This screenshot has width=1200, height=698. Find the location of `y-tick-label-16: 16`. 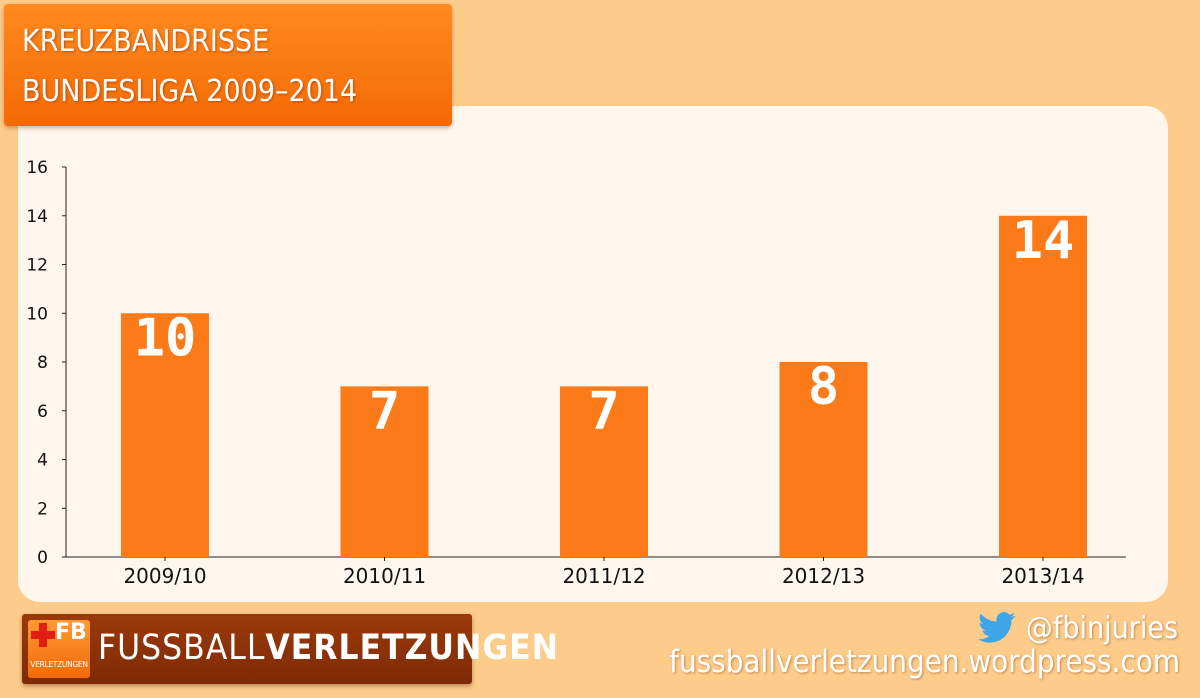

y-tick-label-16: 16 is located at coordinates (37, 168).